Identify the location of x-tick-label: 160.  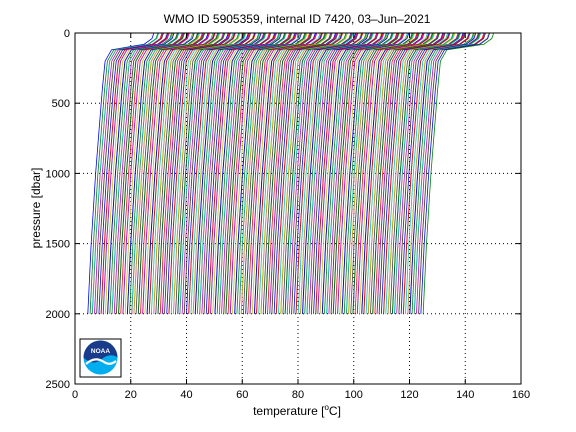
(521, 395).